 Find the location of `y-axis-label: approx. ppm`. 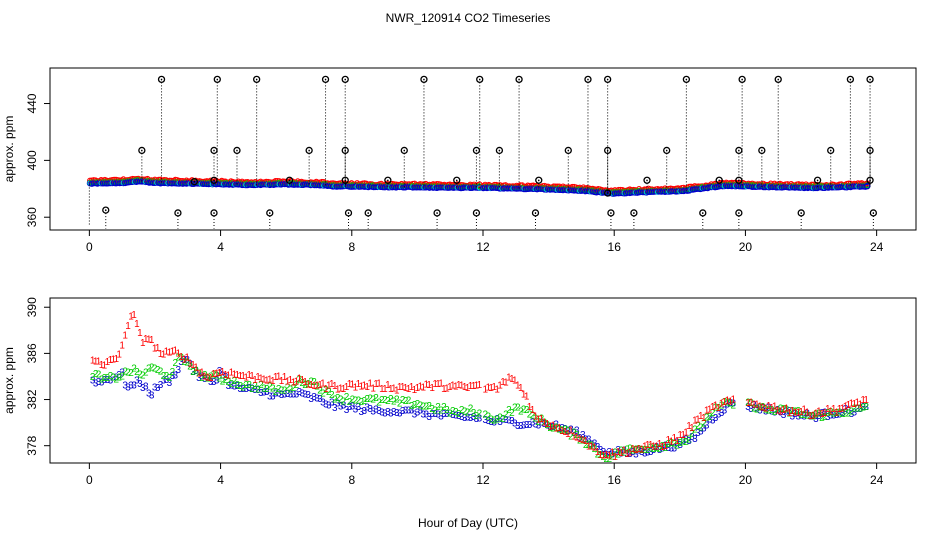

y-axis-label: approx. ppm is located at coordinates (9, 149).